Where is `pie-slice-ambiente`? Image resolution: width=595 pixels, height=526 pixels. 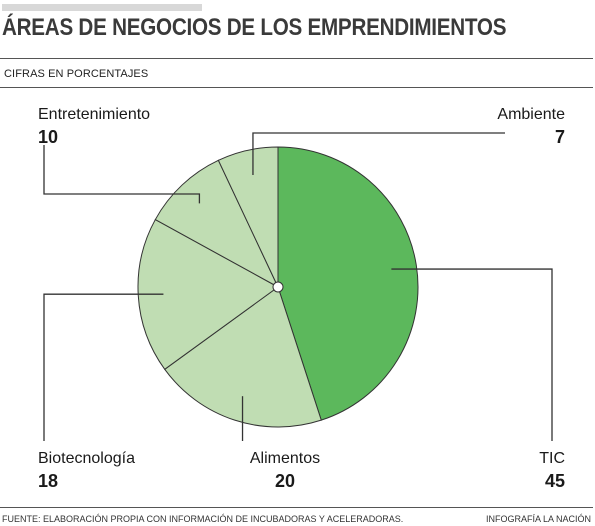 pie-slice-ambiente is located at coordinates (248, 217).